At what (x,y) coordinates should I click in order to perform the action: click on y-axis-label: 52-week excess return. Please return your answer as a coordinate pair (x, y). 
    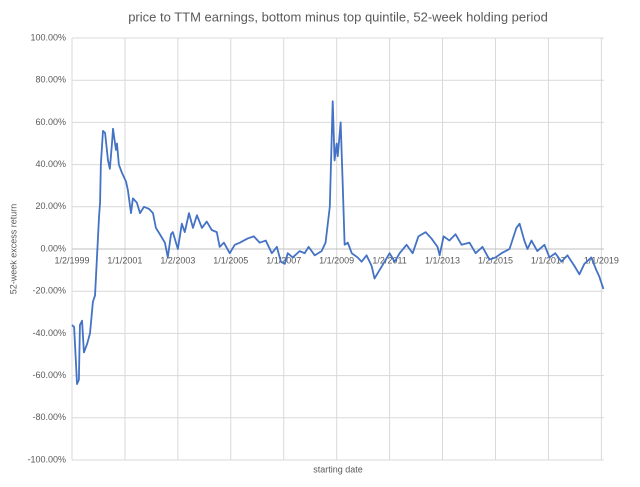
    Looking at the image, I should click on (13, 249).